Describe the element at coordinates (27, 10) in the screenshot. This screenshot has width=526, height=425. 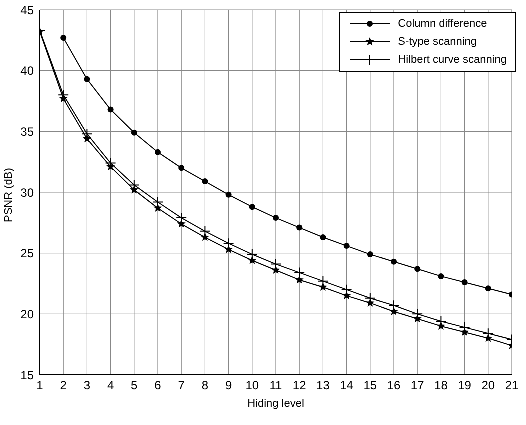
I see `y-tick-label: 45` at that location.